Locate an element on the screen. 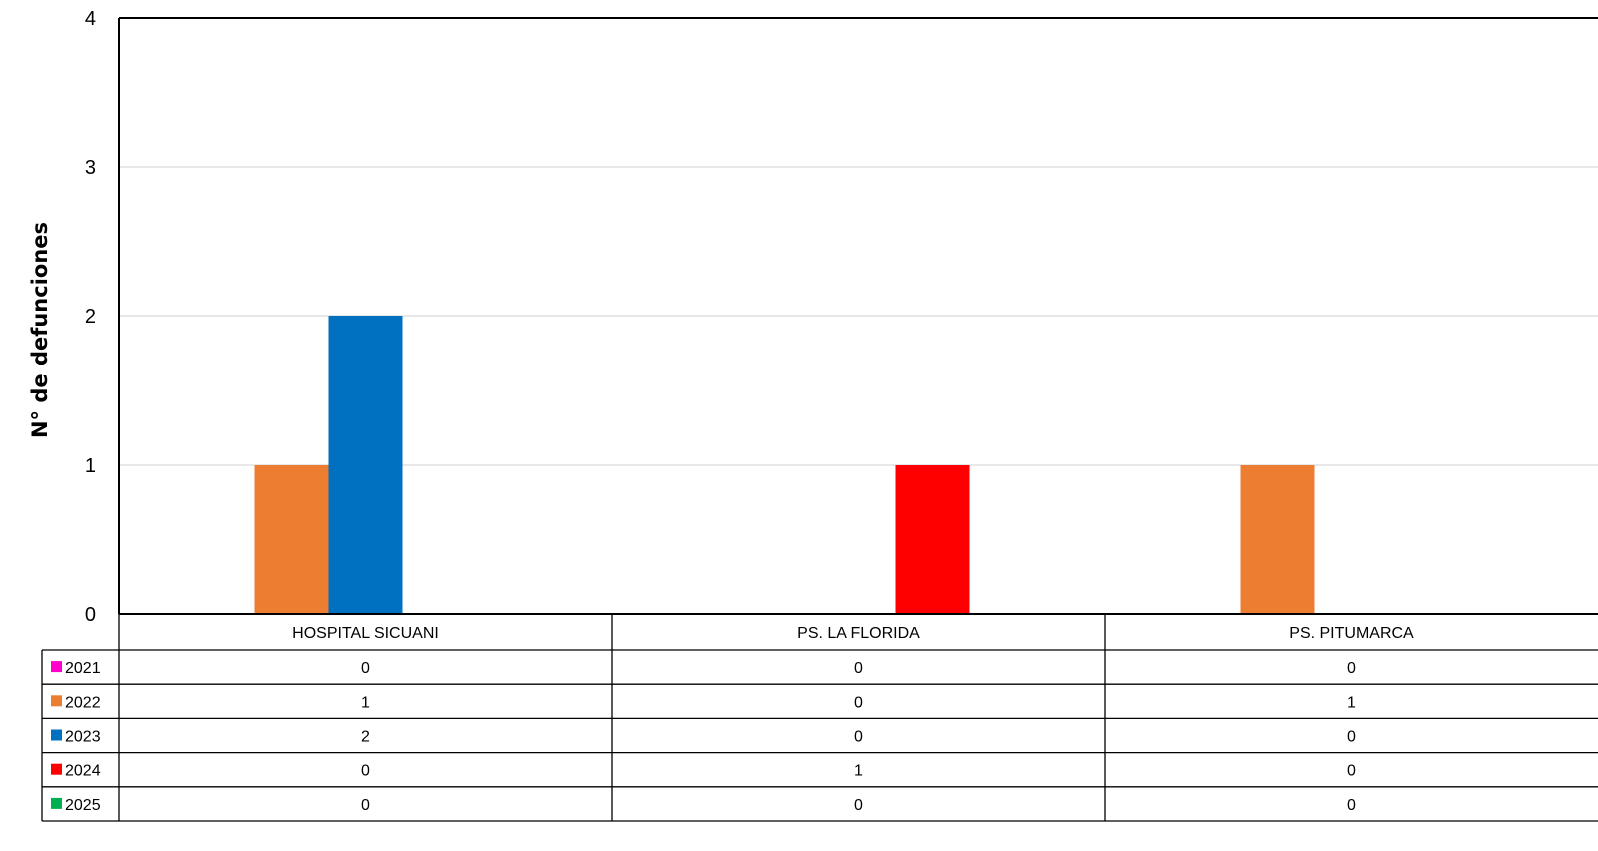 The image size is (1598, 851). y-tick-label: 3 is located at coordinates (90, 168).